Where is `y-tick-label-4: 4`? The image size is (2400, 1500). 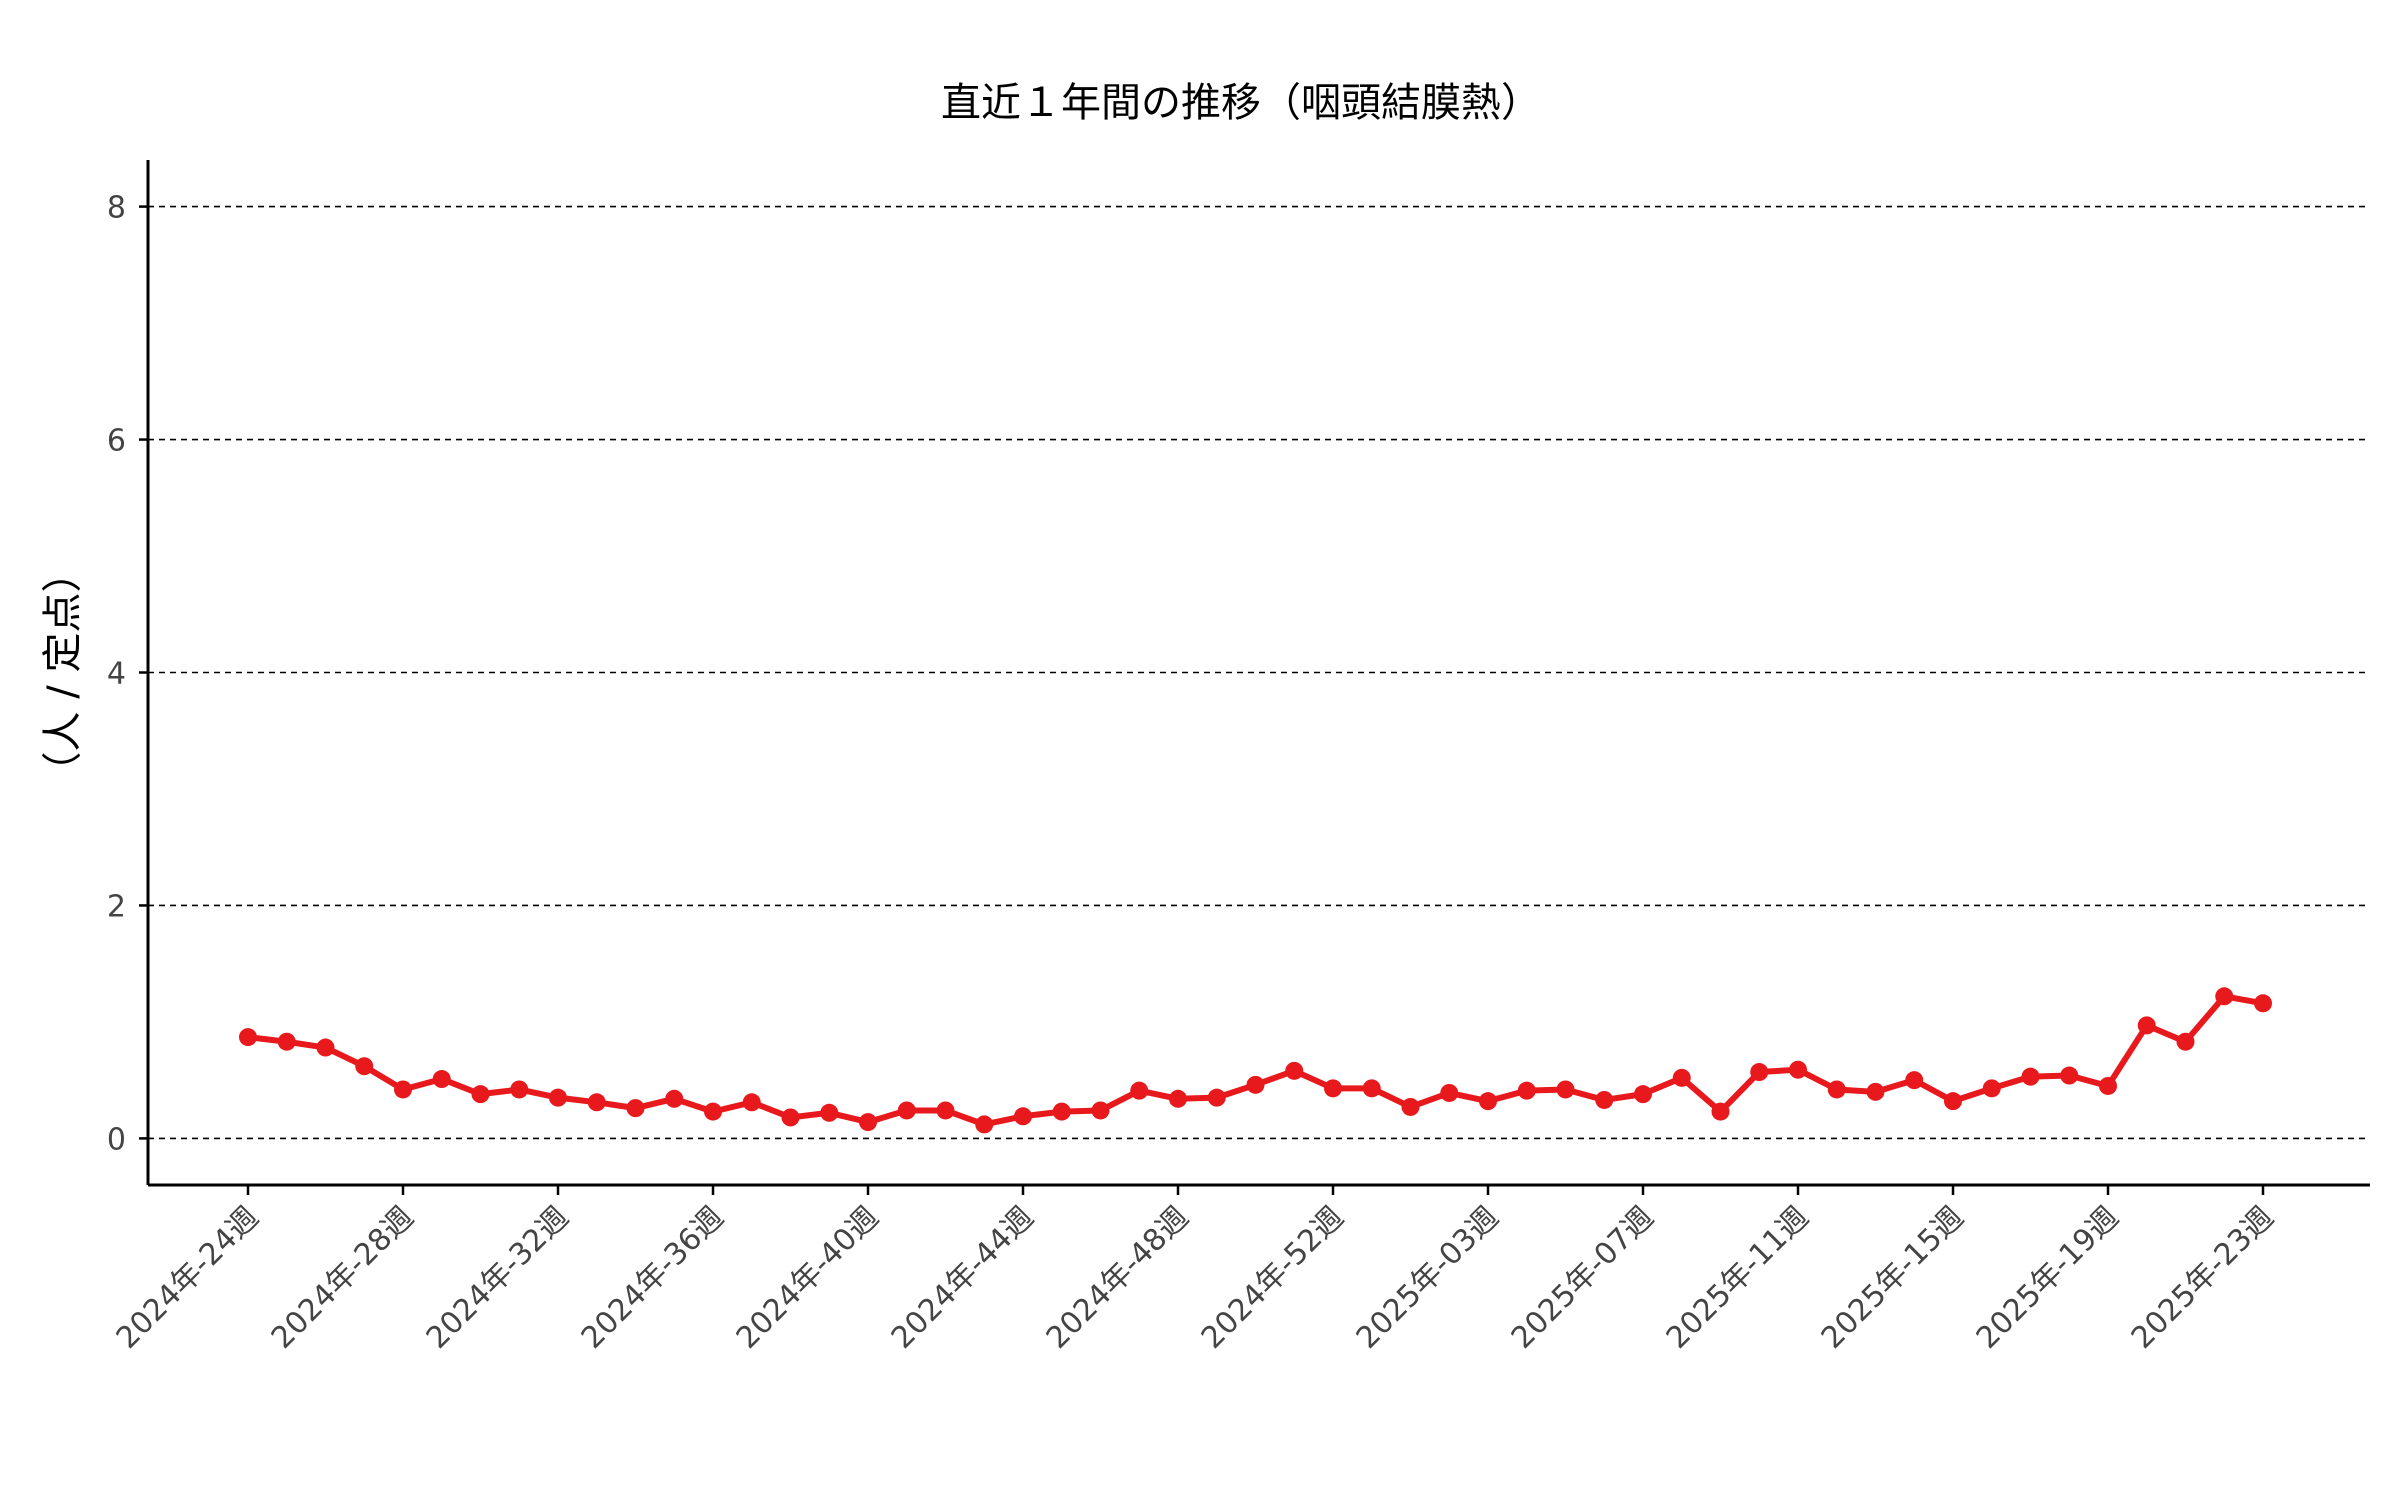 y-tick-label-4: 4 is located at coordinates (116, 674).